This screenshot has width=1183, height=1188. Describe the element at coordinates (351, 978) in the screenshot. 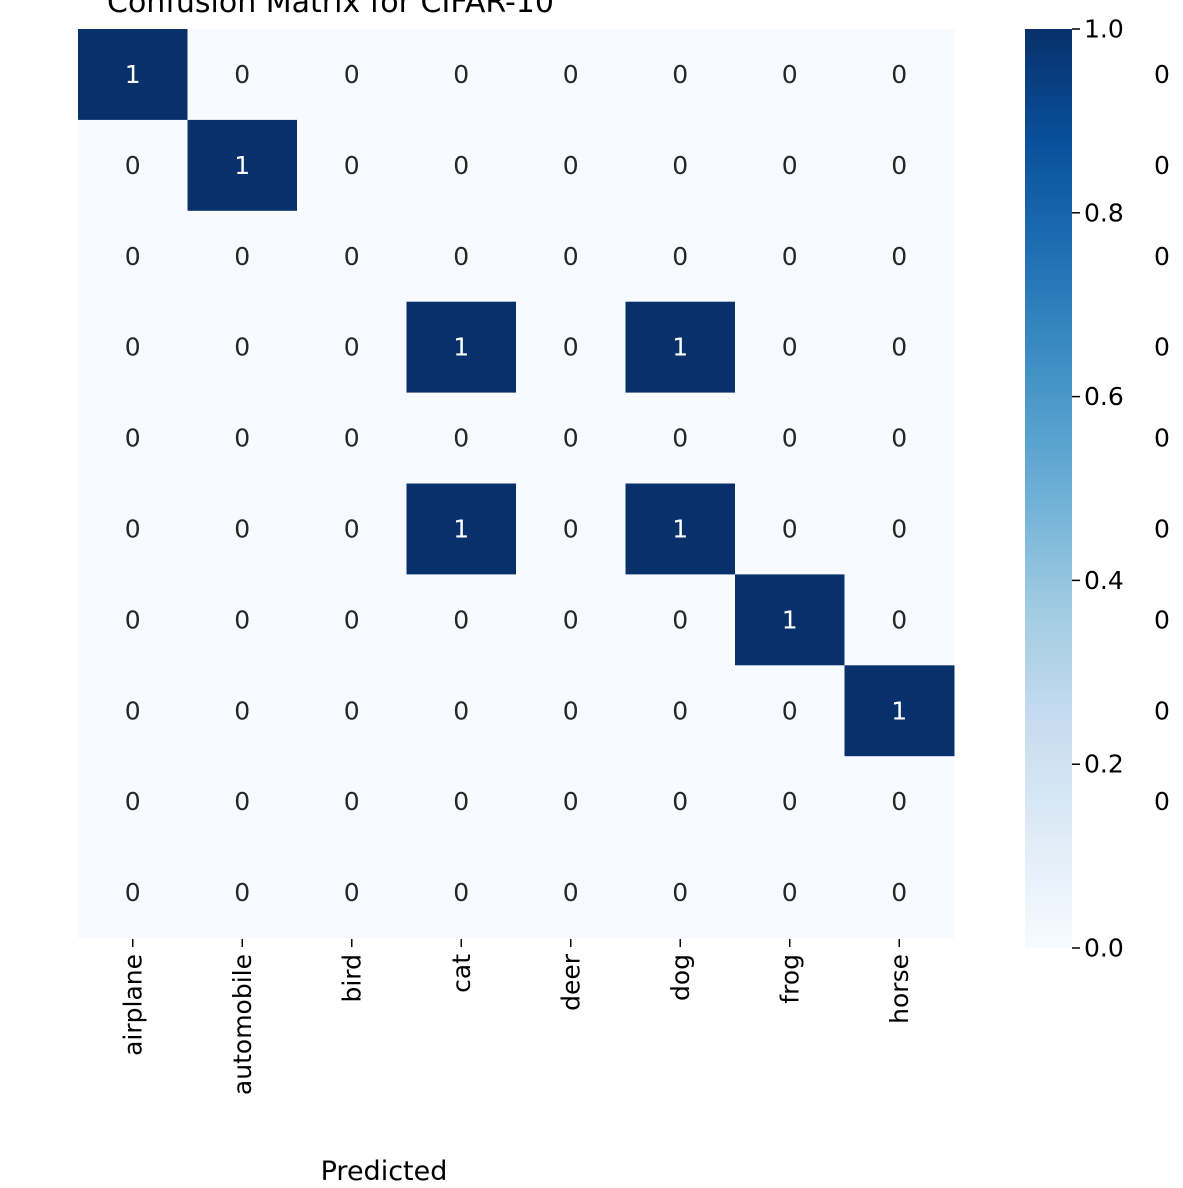

I see `x-tick-label: bird` at that location.